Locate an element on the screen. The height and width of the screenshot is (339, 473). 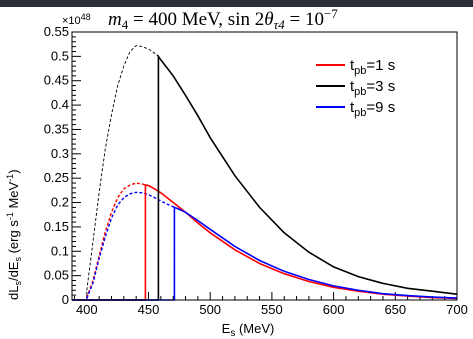
y-tick-label: 0 is located at coordinates (65, 299).